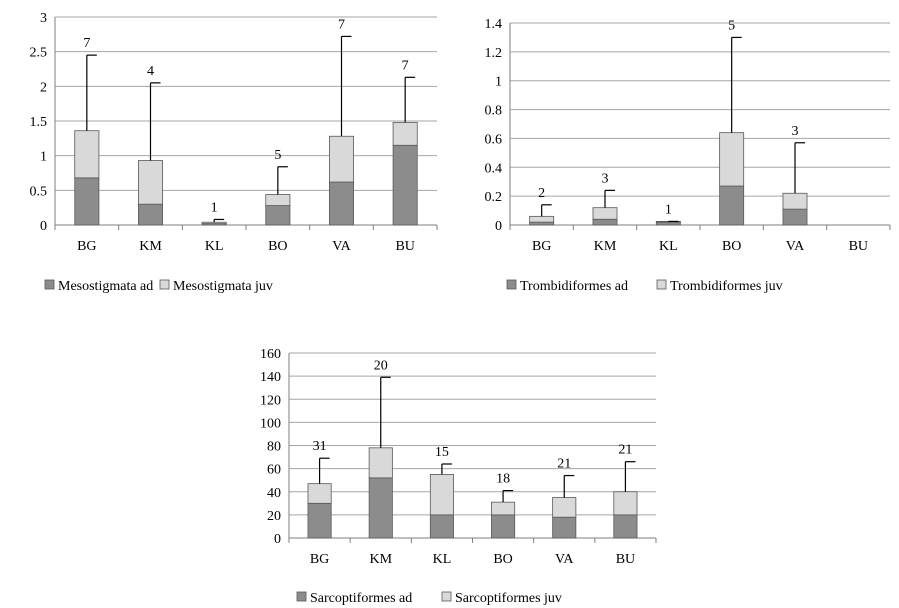 This screenshot has height=608, width=899. Describe the element at coordinates (274, 516) in the screenshot. I see `chart3-y-tick-label: 20` at that location.